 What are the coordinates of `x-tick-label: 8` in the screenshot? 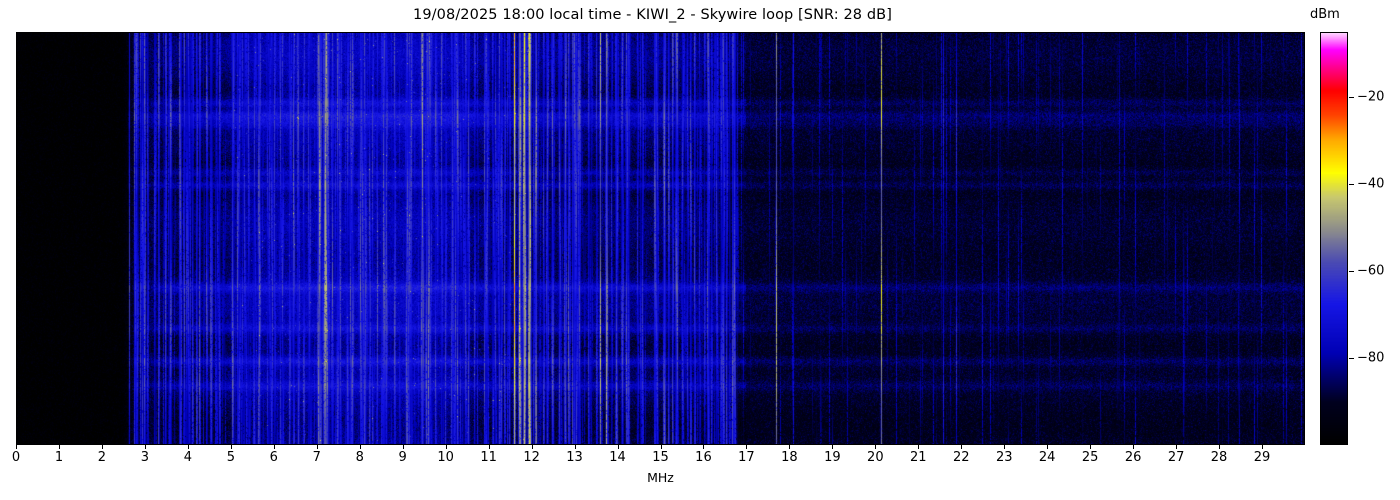 It's located at (359, 457).